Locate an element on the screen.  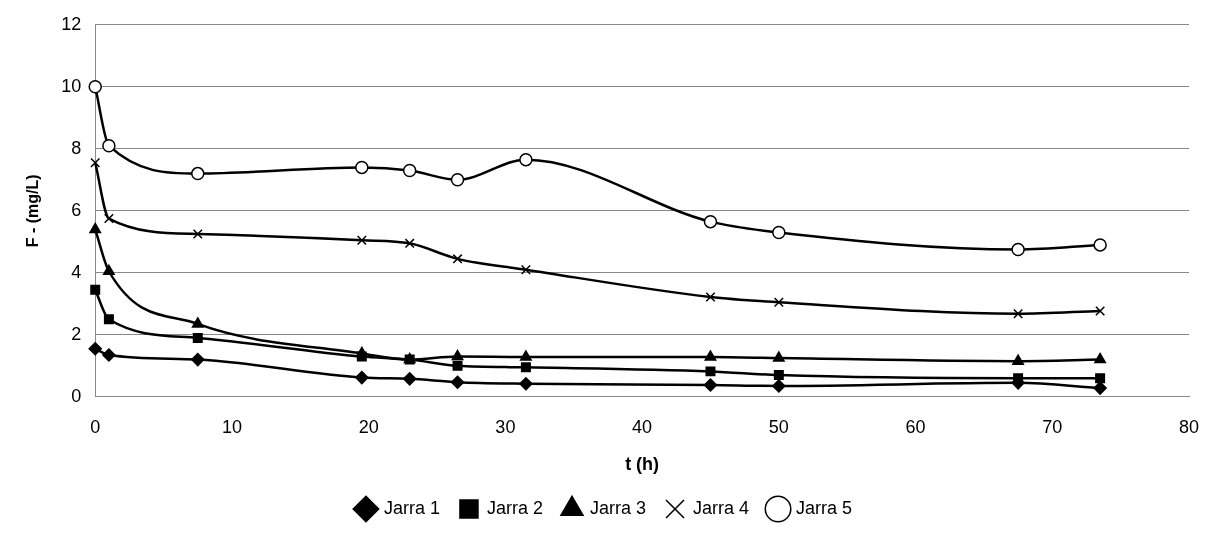
x-tick-label: 60 is located at coordinates (915, 426).